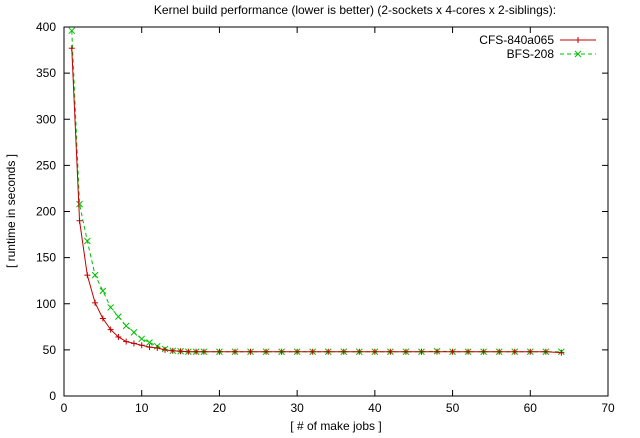  I want to click on legend-label: BFS-208, so click(531, 54).